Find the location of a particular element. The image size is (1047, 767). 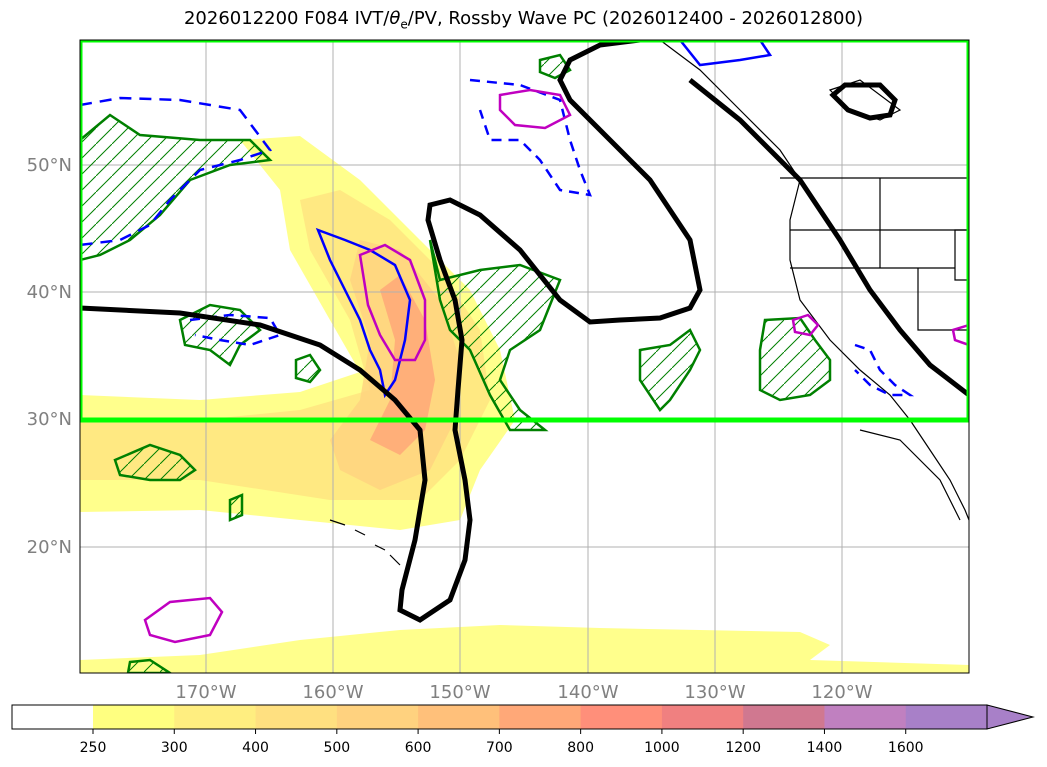

lat-label-20: 20°N is located at coordinates (49, 547).